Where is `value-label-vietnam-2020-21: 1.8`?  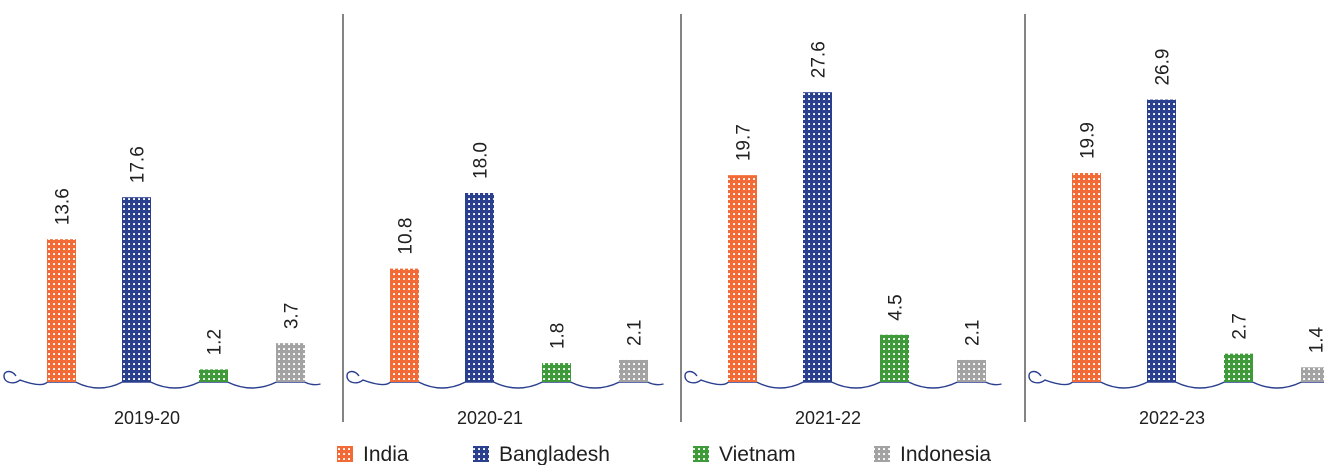 value-label-vietnam-2020-21: 1.8 is located at coordinates (558, 336).